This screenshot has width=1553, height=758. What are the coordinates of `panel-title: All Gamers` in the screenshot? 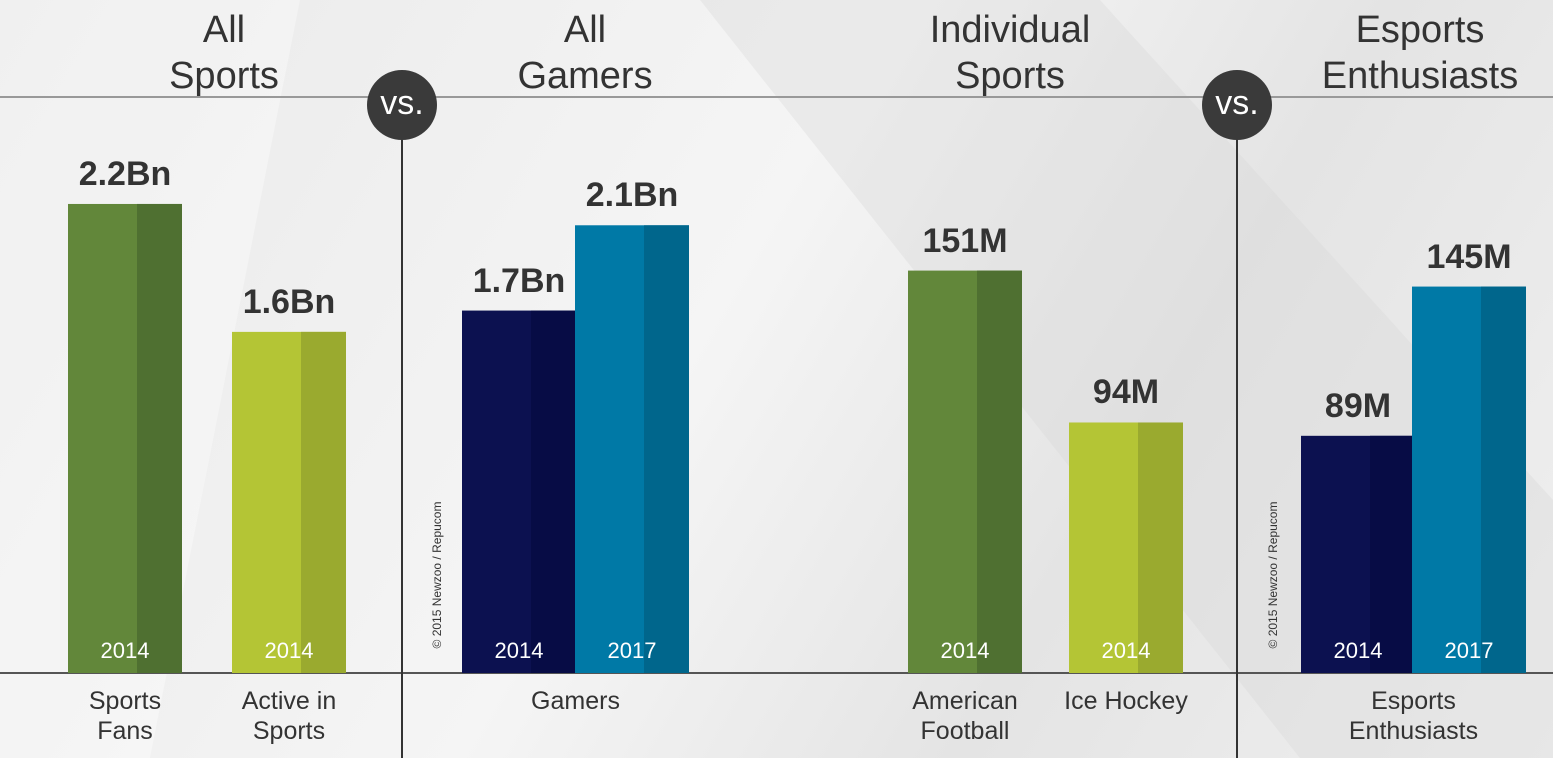 It's located at (585, 53).